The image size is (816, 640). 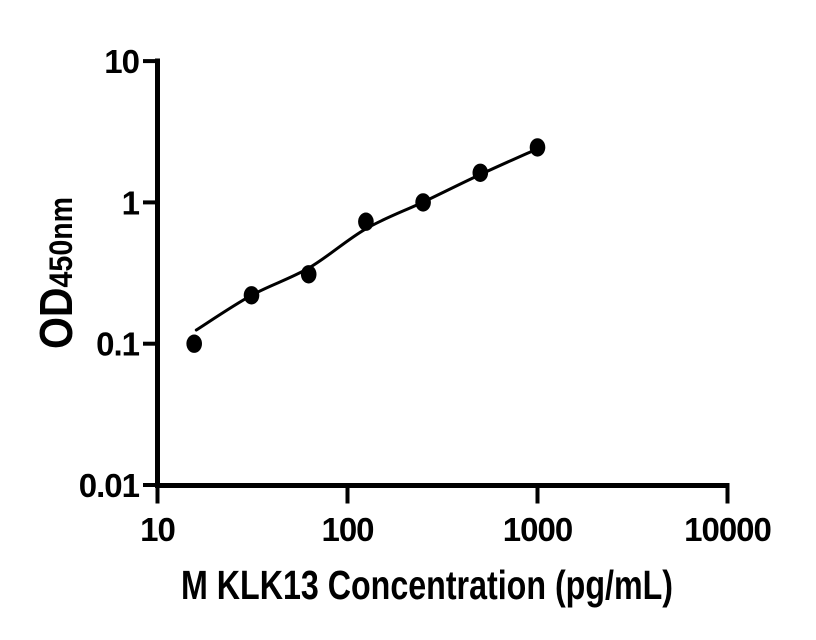 What do you see at coordinates (427, 585) in the screenshot?
I see `x-axis-title: M KLK13 Concentration (pg/mL)` at bounding box center [427, 585].